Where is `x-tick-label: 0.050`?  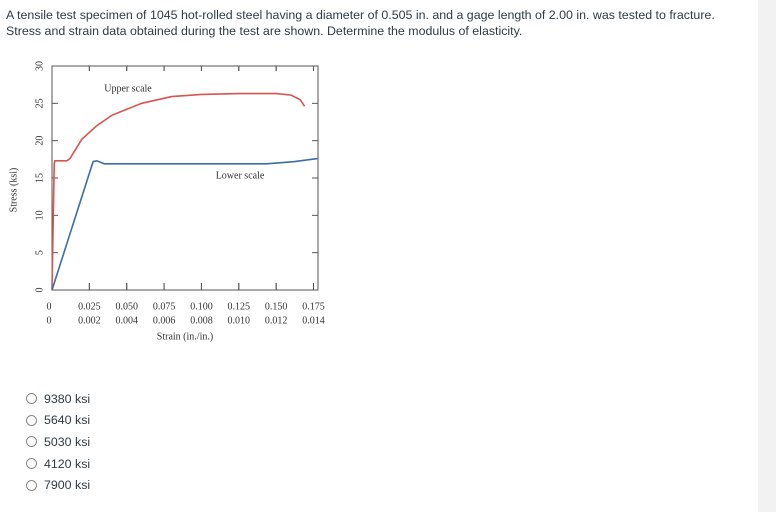 x-tick-label: 0.050 is located at coordinates (126, 306).